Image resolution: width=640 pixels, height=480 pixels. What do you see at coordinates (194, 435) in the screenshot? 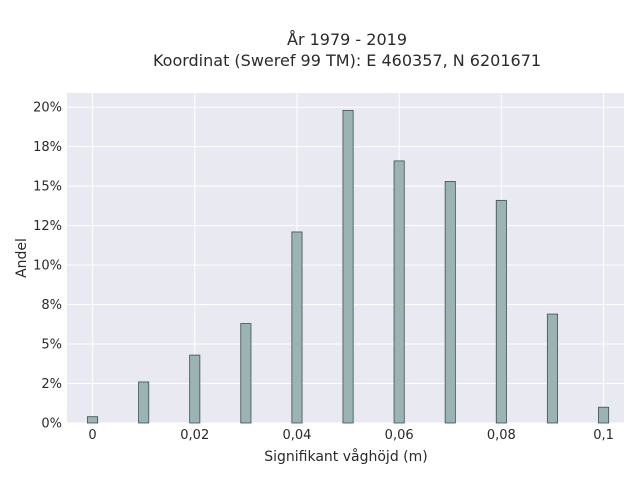
I see `x-tick-label: 0,02` at bounding box center [194, 435].